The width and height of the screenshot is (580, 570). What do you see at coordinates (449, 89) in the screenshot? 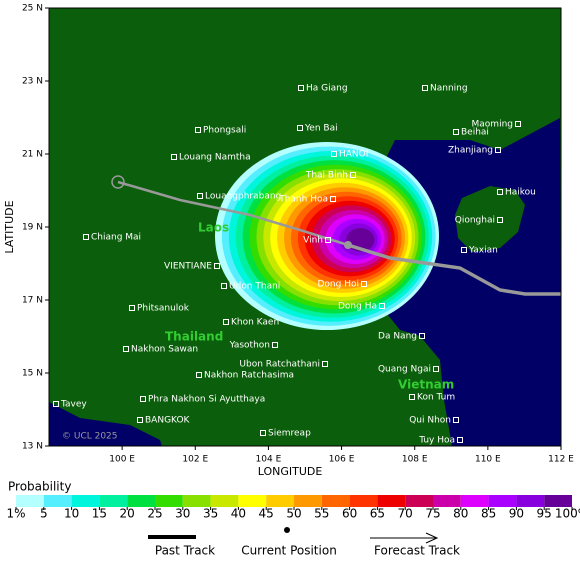
I see `place-label: Nanning` at bounding box center [449, 89].